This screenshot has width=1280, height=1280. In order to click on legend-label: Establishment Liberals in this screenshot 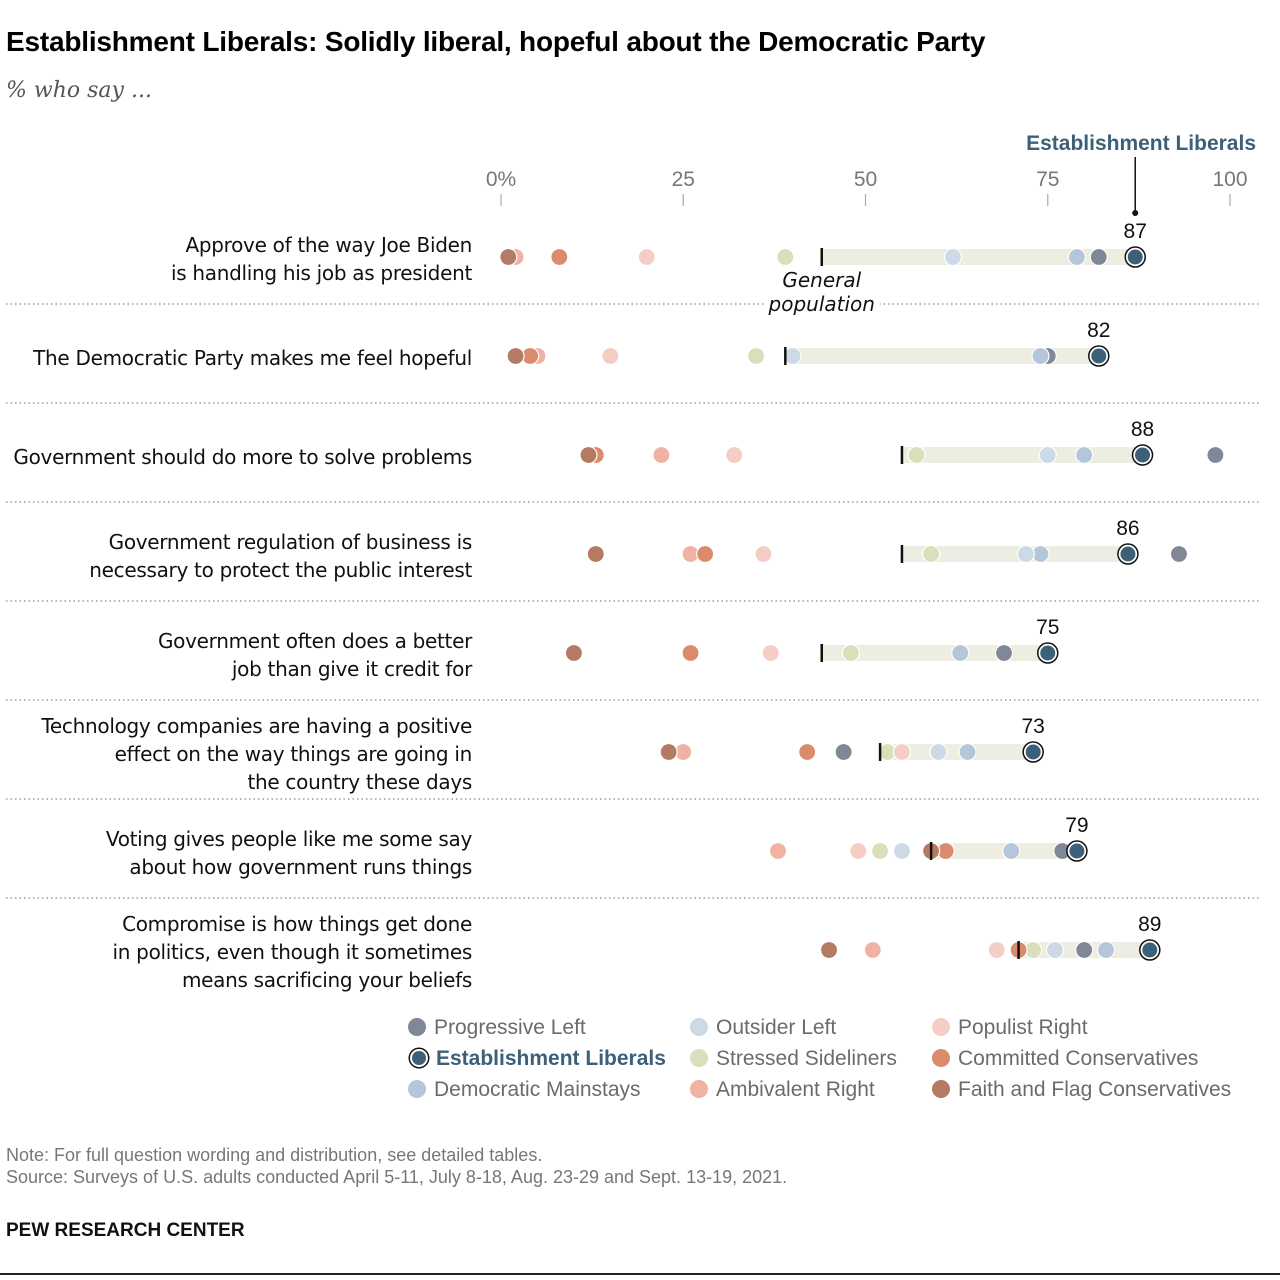, I will do `click(551, 1058)`.